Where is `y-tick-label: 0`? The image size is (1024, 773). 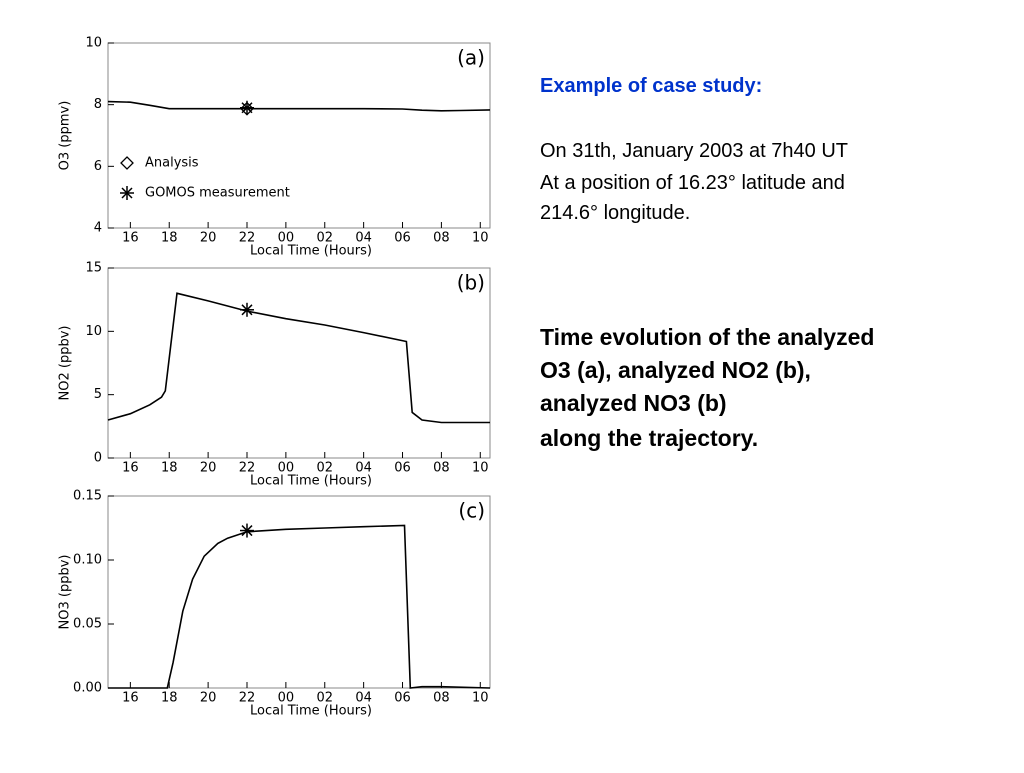
y-tick-label: 0 is located at coordinates (98, 458).